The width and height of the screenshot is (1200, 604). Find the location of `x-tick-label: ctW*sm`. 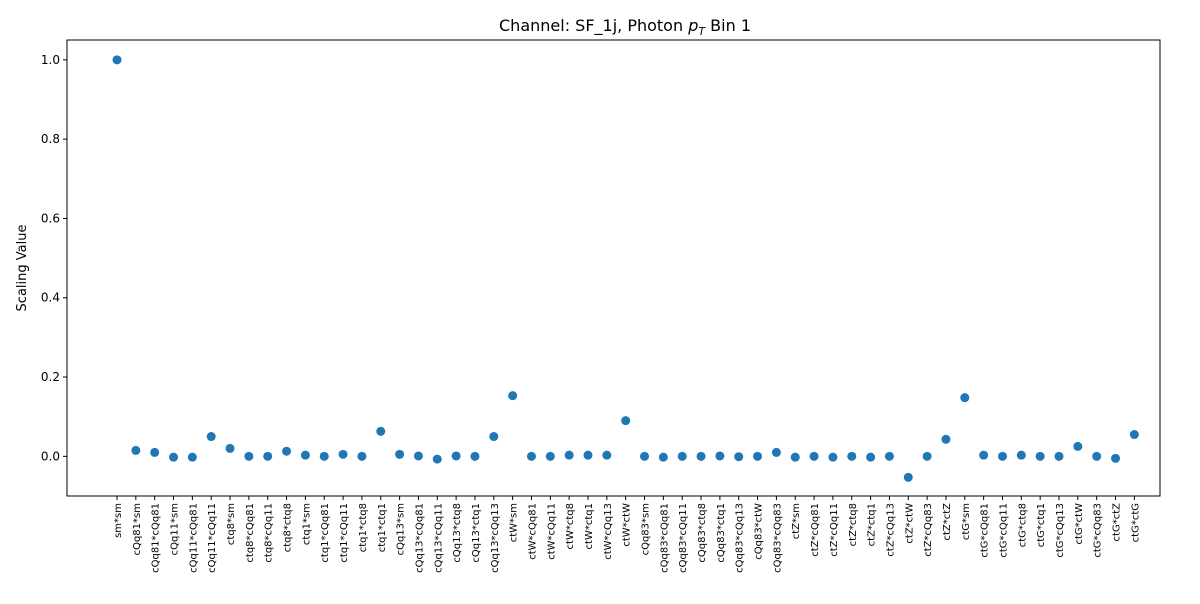

x-tick-label: ctW*sm is located at coordinates (514, 522).